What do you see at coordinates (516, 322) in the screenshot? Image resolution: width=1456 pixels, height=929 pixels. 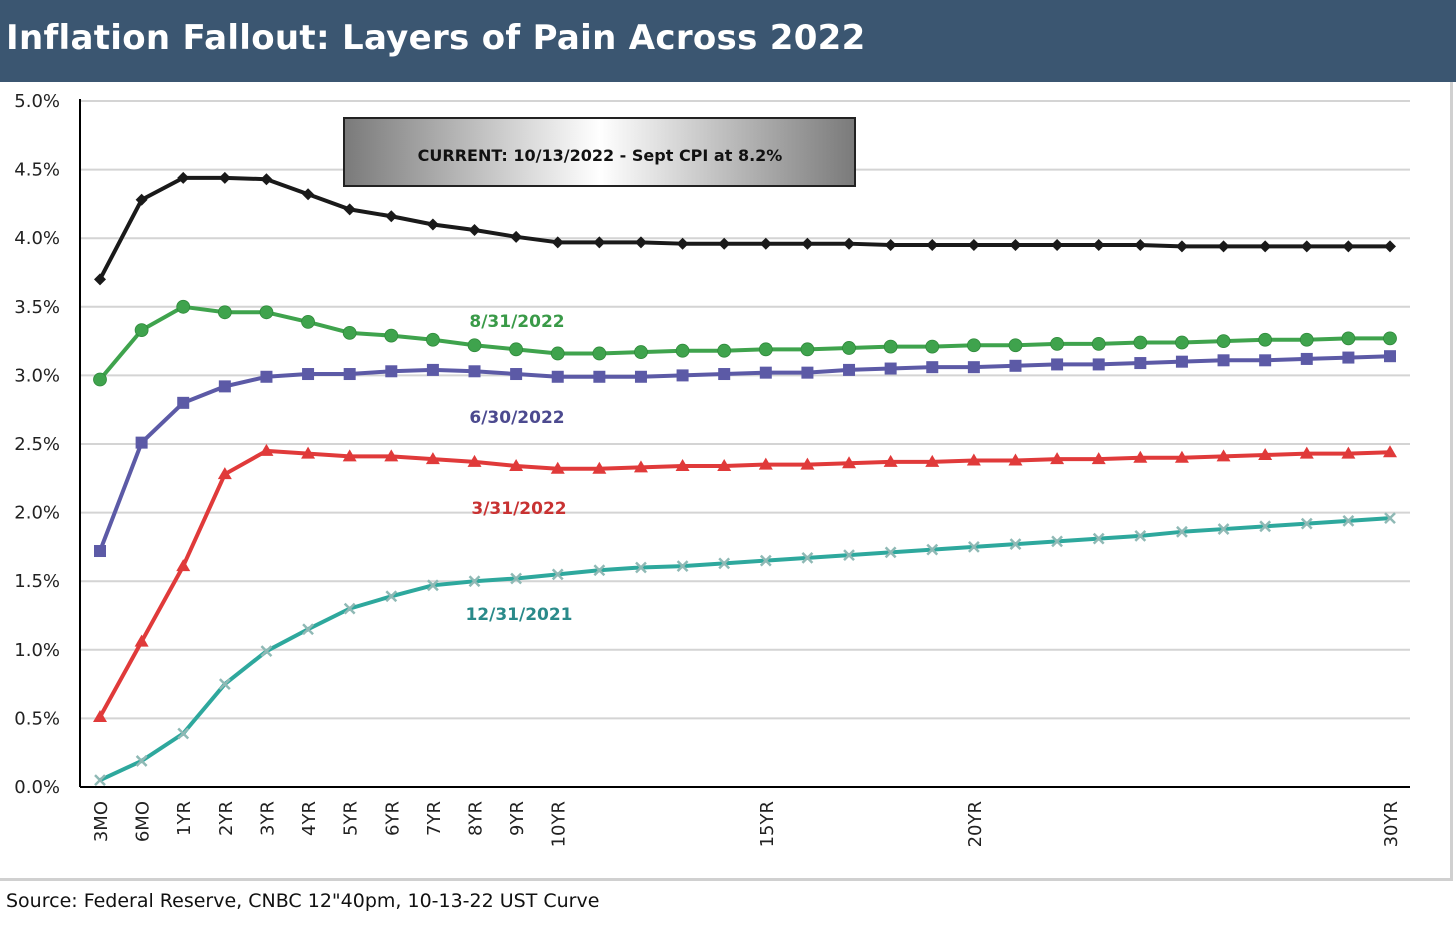 I see `series-label: 8/31/2022` at bounding box center [516, 322].